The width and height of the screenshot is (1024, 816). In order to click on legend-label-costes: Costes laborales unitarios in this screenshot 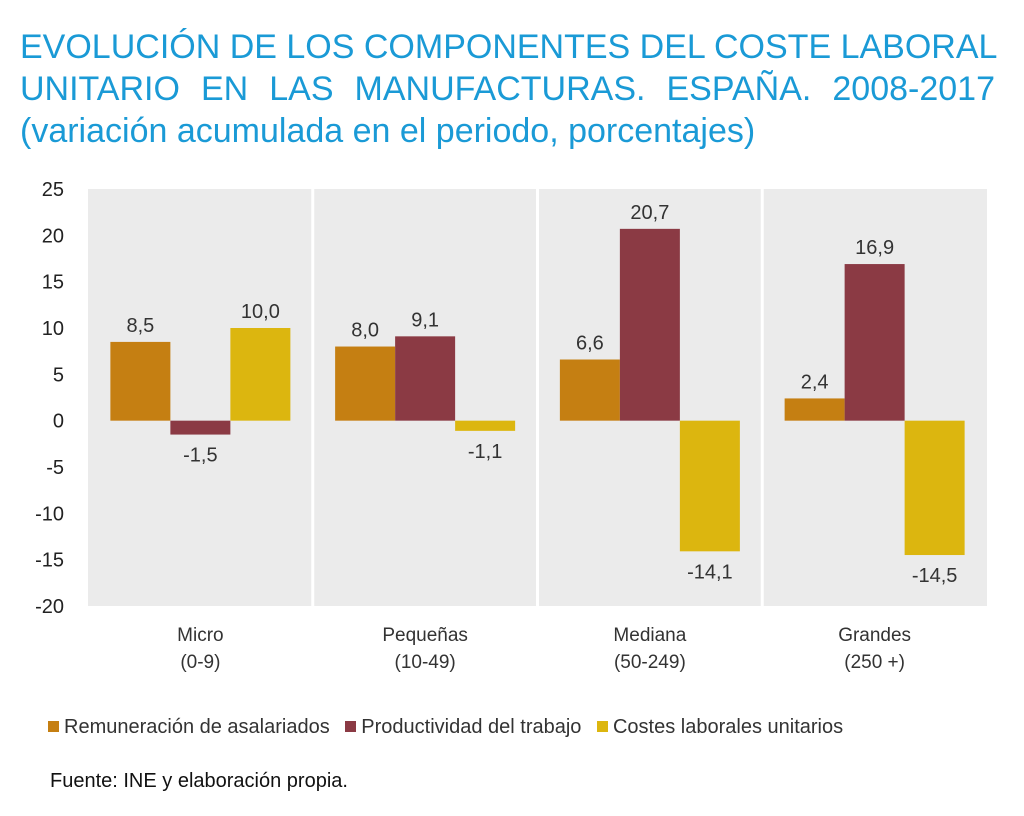, I will do `click(728, 727)`.